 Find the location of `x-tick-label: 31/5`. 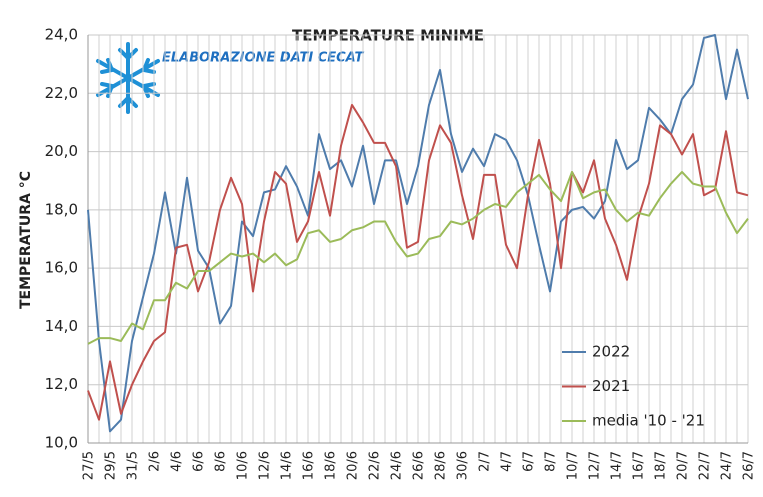

x-tick-label: 31/5 is located at coordinates (133, 465).